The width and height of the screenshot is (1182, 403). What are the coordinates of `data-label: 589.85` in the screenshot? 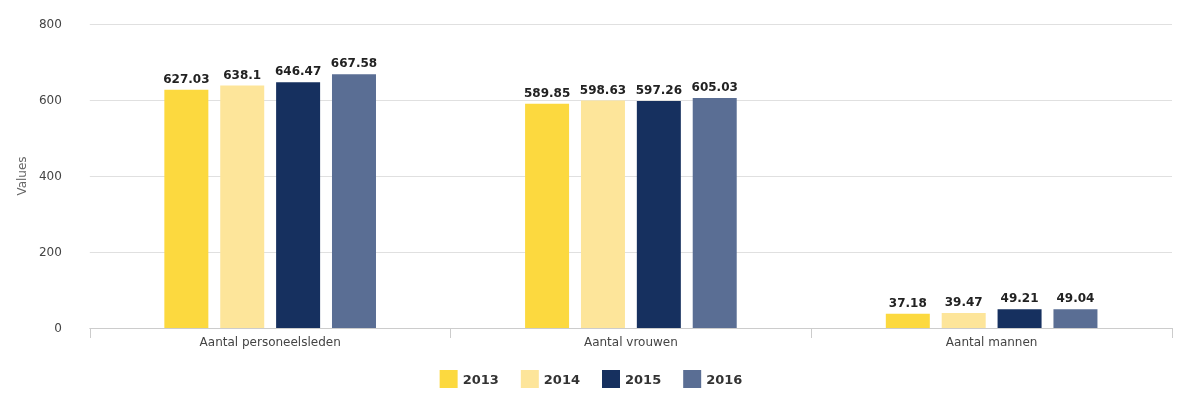 It's located at (547, 92).